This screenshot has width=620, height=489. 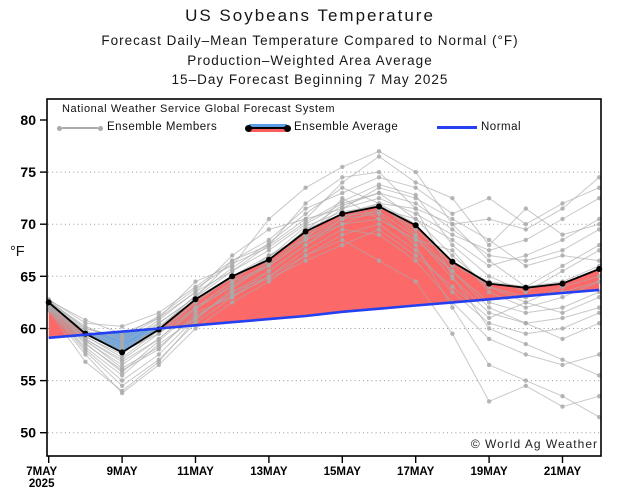 What do you see at coordinates (28, 172) in the screenshot?
I see `y-tick-label: 75` at bounding box center [28, 172].